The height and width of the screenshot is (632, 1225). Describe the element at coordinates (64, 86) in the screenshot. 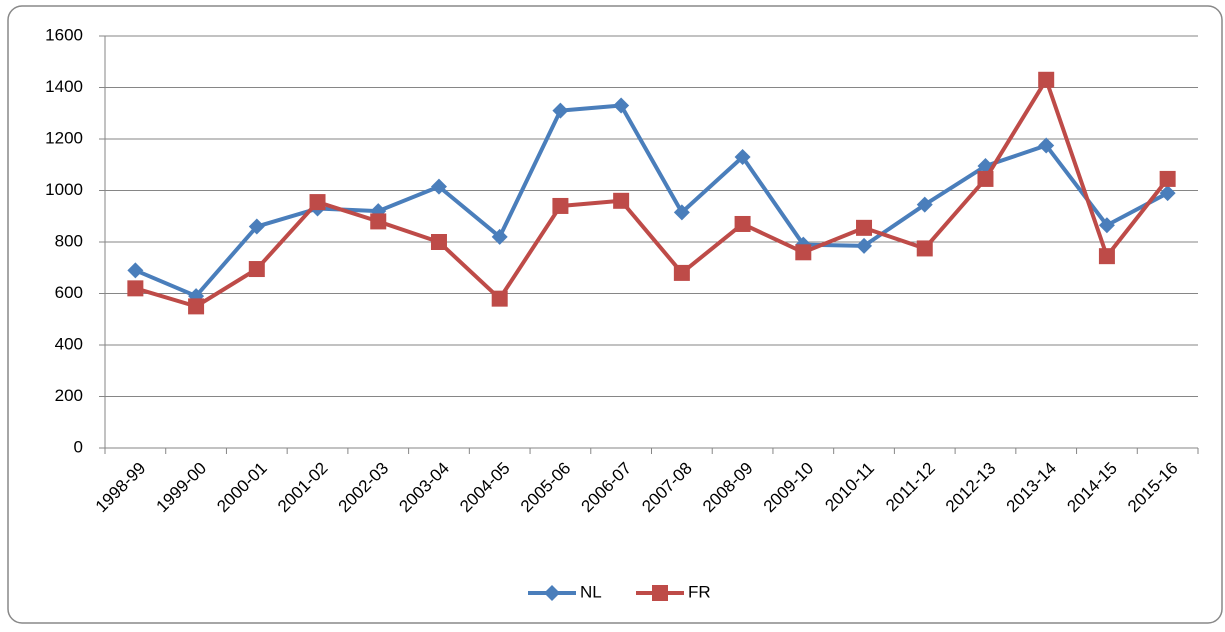

I see `y-tick-label: 1400` at that location.